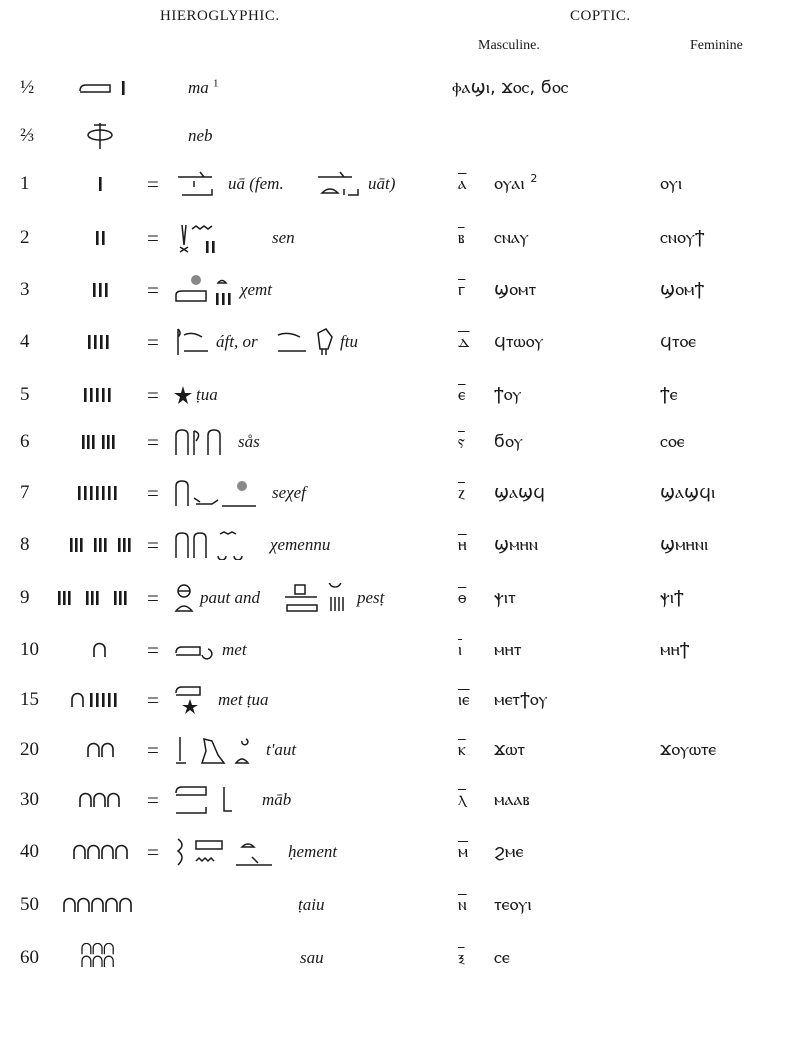 This screenshot has height=1041, width=801. Describe the element at coordinates (508, 394) in the screenshot. I see `coptic-masculine: ϯⲟⲩ` at that location.